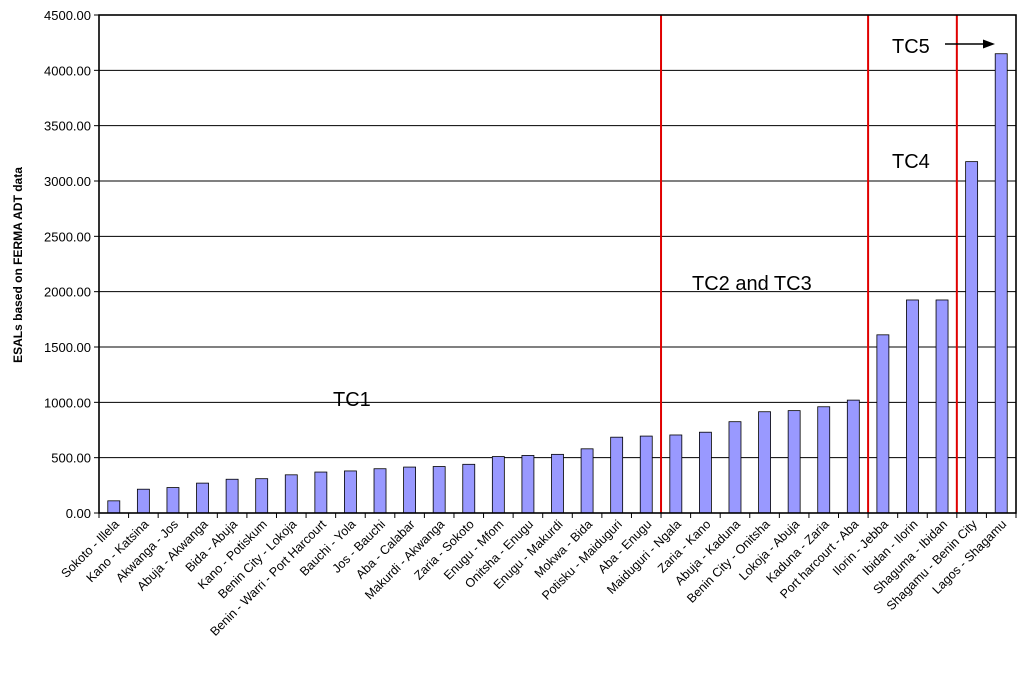  I want to click on y-tick-label: 4000.00, so click(67, 70).